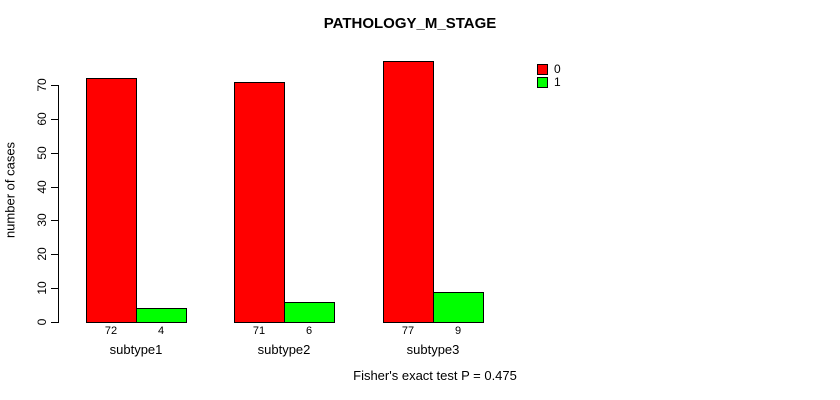 The height and width of the screenshot is (400, 840). Describe the element at coordinates (259, 331) in the screenshot. I see `bar-value-label: 71` at that location.